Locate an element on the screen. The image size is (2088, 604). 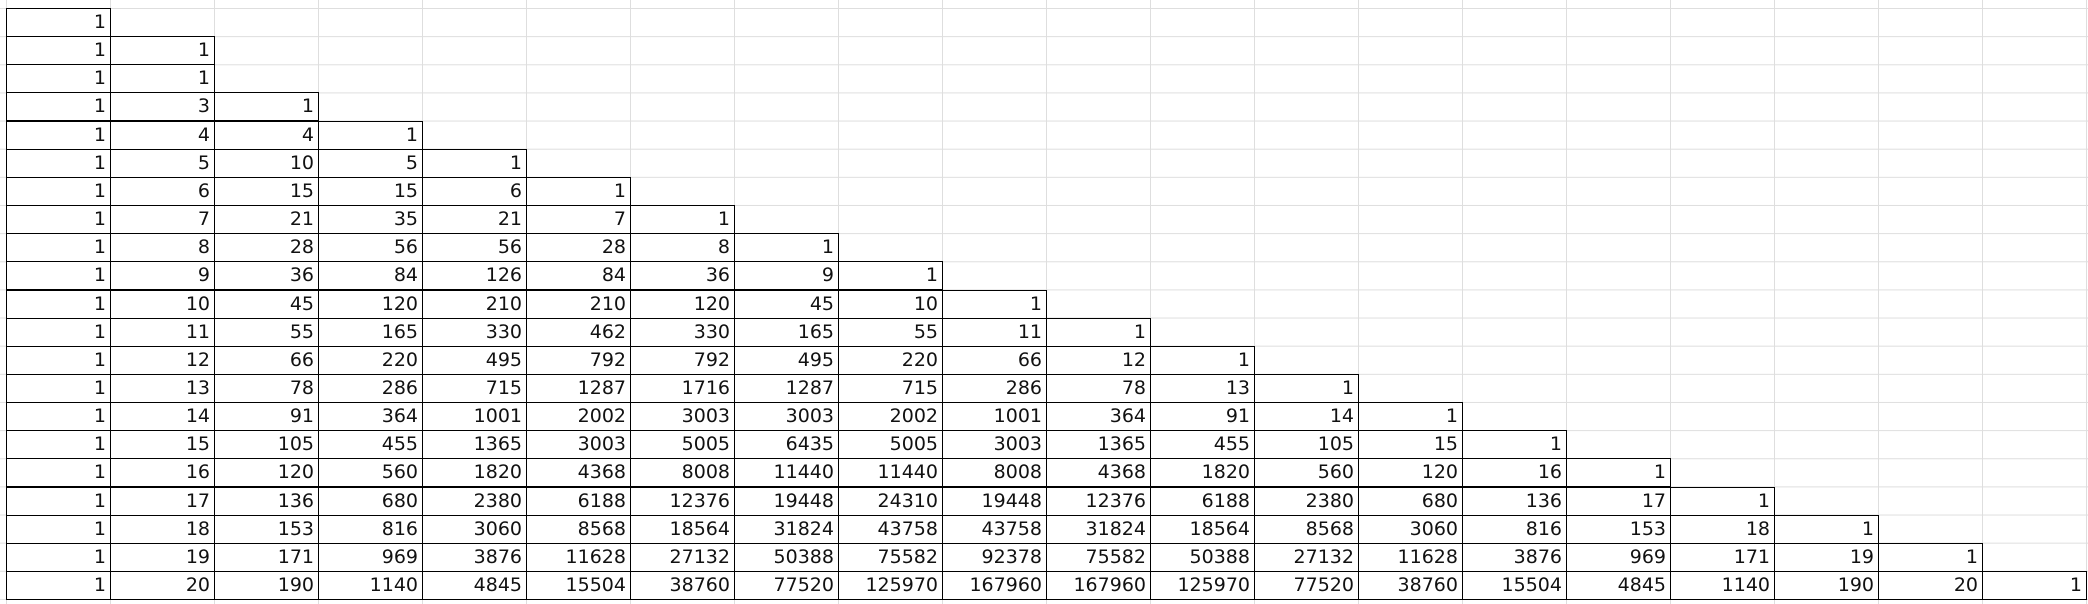
grid-cell: 8568 is located at coordinates (578, 529).